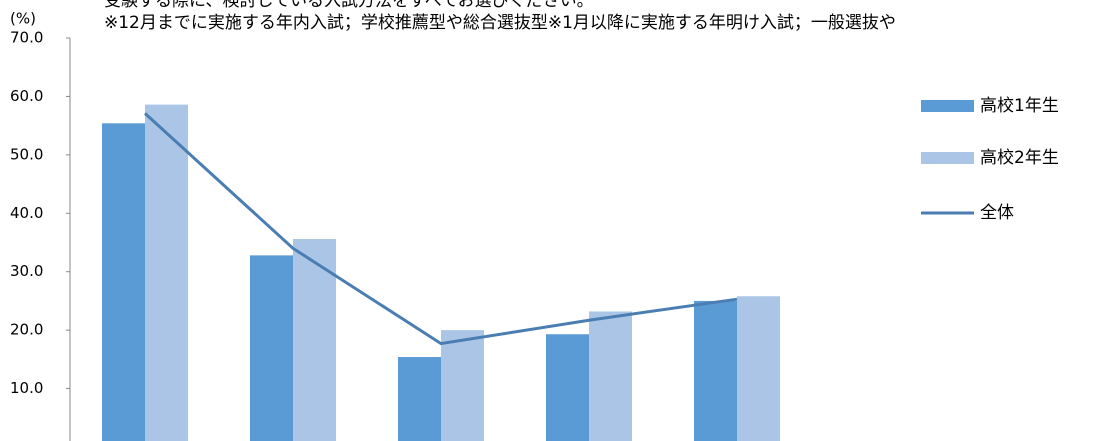  Describe the element at coordinates (1019, 158) in the screenshot. I see `legend-label: 高校2年生` at that location.